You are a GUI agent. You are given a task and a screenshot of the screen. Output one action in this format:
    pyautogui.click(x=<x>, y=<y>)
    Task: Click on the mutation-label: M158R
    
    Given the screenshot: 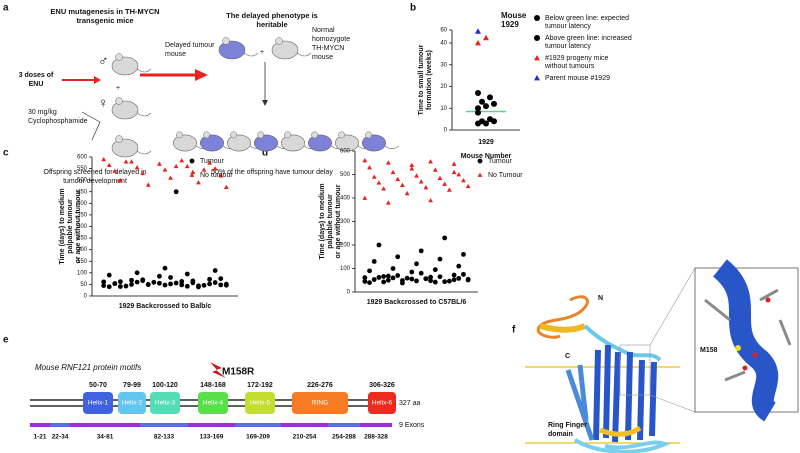 What is the action you would take?
    pyautogui.click(x=238, y=372)
    